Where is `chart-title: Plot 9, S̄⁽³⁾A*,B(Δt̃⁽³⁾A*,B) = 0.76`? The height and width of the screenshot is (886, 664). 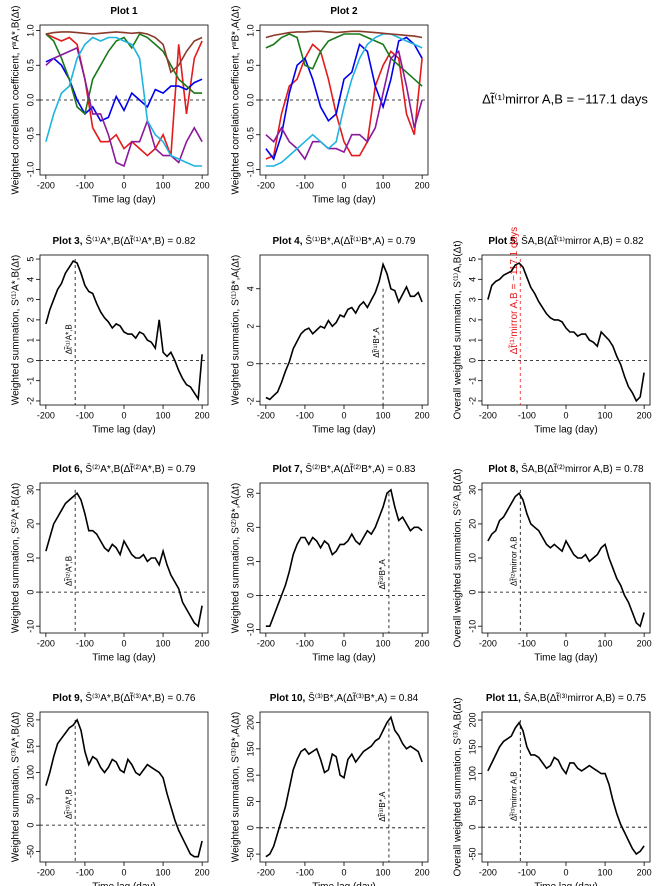
chart-title: Plot 9, S̄⁽³⁾A*,B(Δt̃⁽³⁾A*,B) = 0.76 is located at coordinates (124, 697).